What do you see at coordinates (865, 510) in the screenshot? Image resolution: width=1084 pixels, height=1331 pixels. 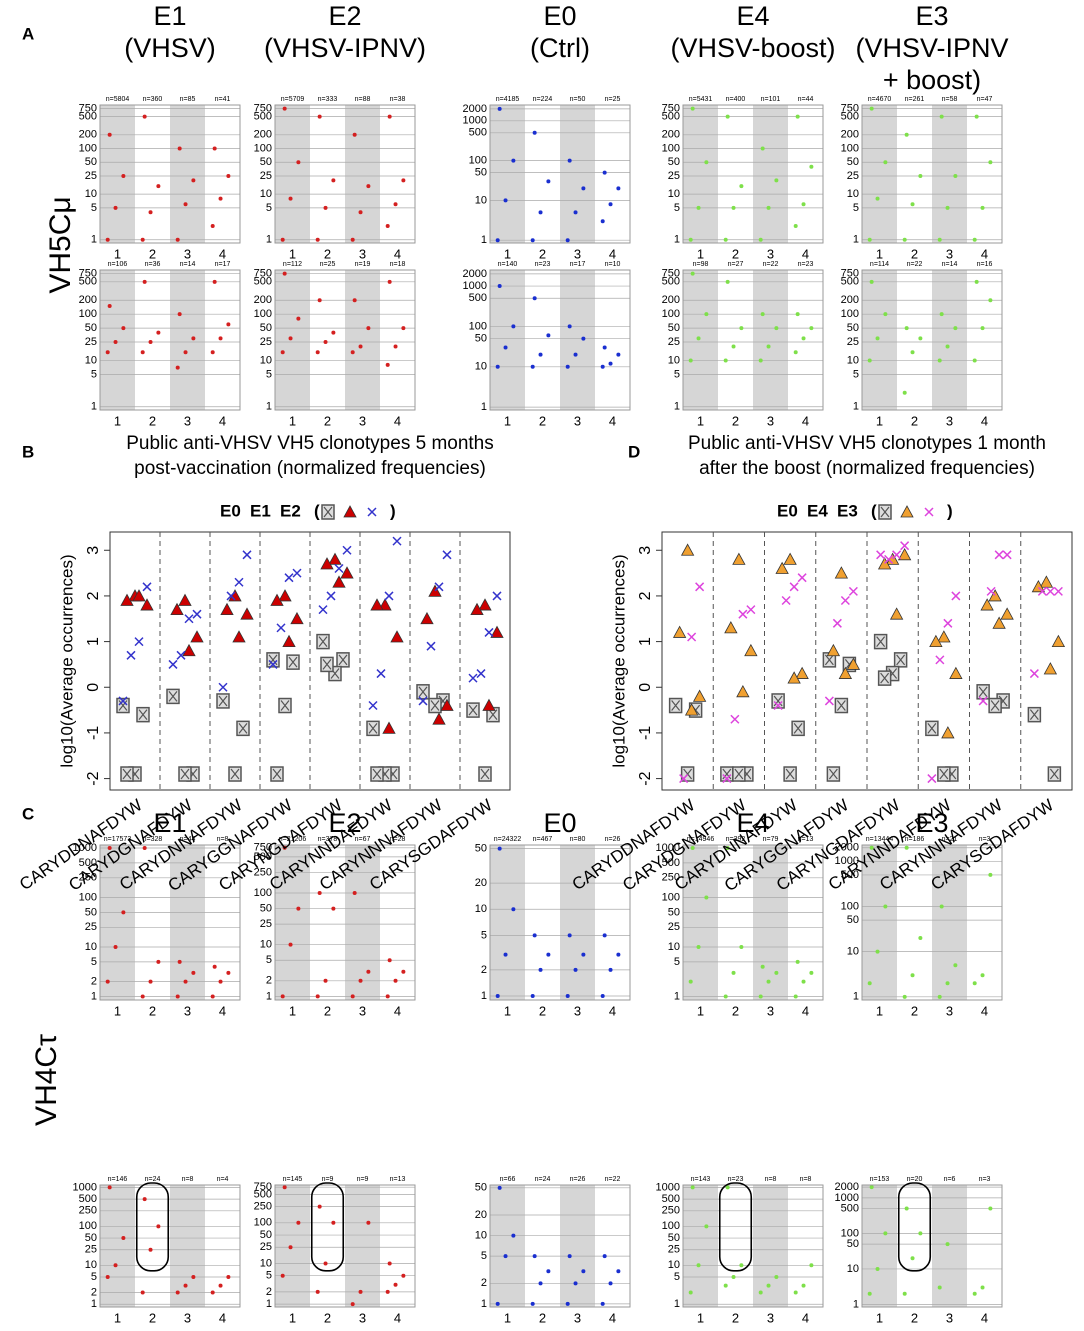 I see `legend: E0 E4 E3 ()` at bounding box center [865, 510].